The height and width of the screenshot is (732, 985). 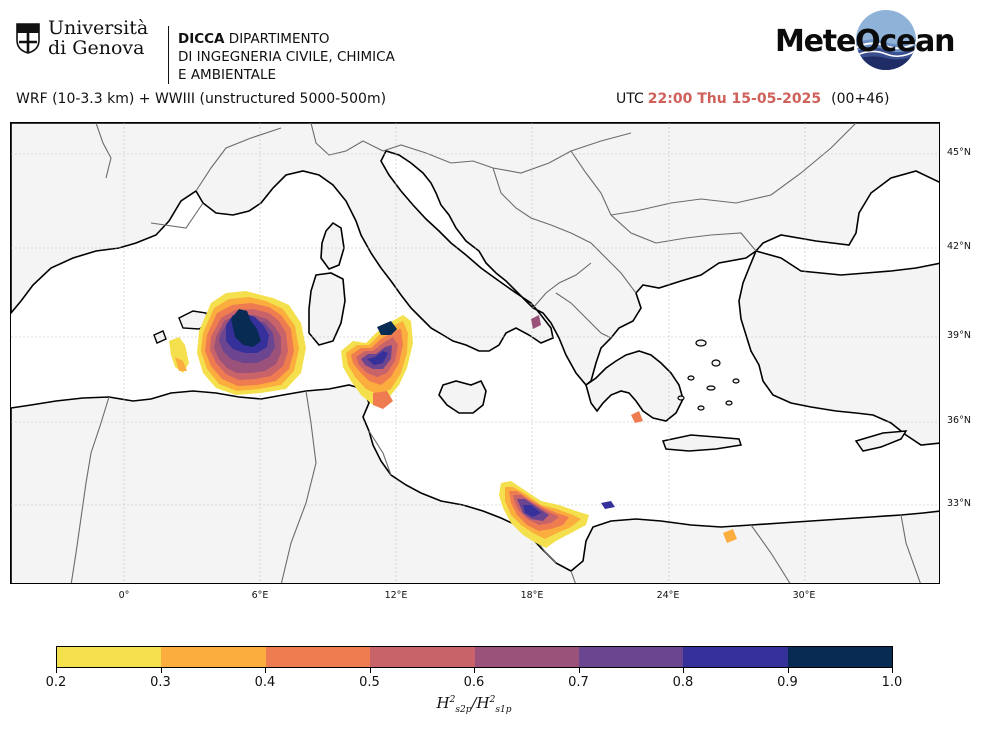 I want to click on land-anatolia, so click(x=838, y=348).